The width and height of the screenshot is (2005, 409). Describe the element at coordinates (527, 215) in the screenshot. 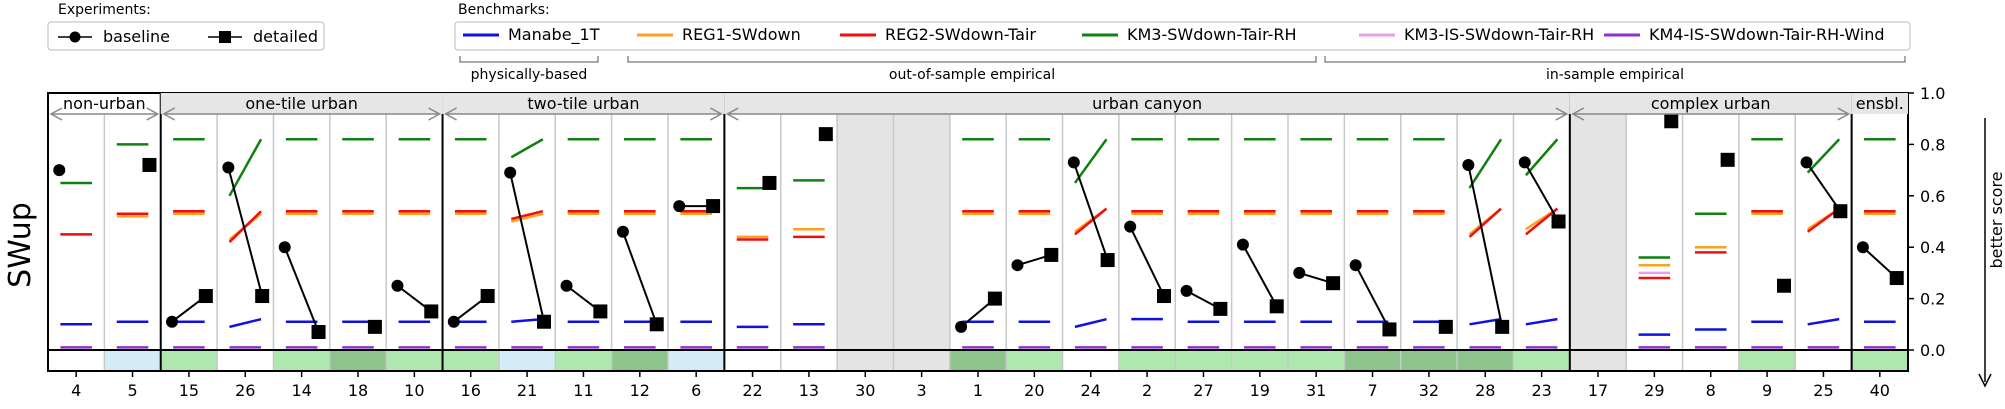

I see `benchmark-mark-reg2` at that location.